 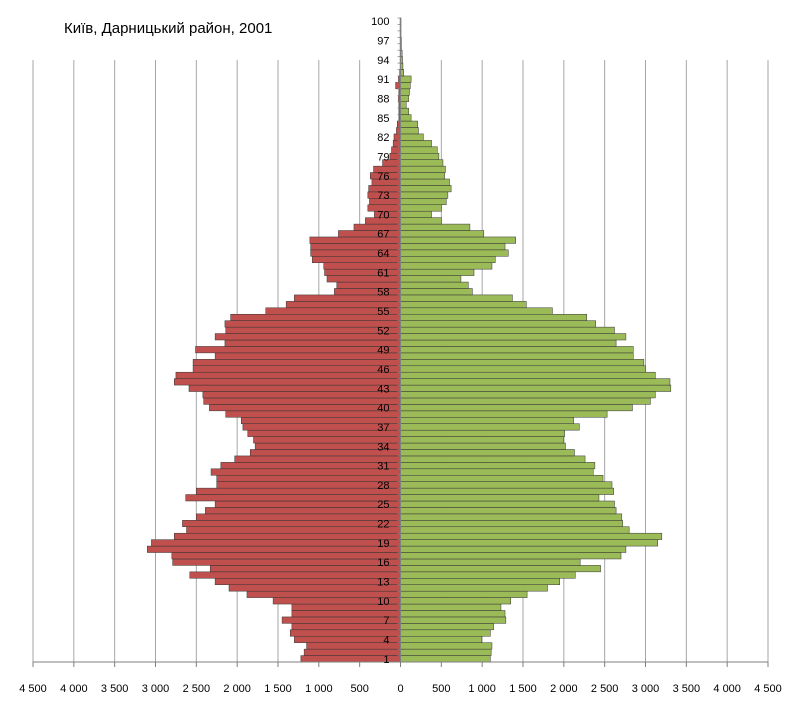 What do you see at coordinates (383, 428) in the screenshot?
I see `y-tick-label: 37` at bounding box center [383, 428].